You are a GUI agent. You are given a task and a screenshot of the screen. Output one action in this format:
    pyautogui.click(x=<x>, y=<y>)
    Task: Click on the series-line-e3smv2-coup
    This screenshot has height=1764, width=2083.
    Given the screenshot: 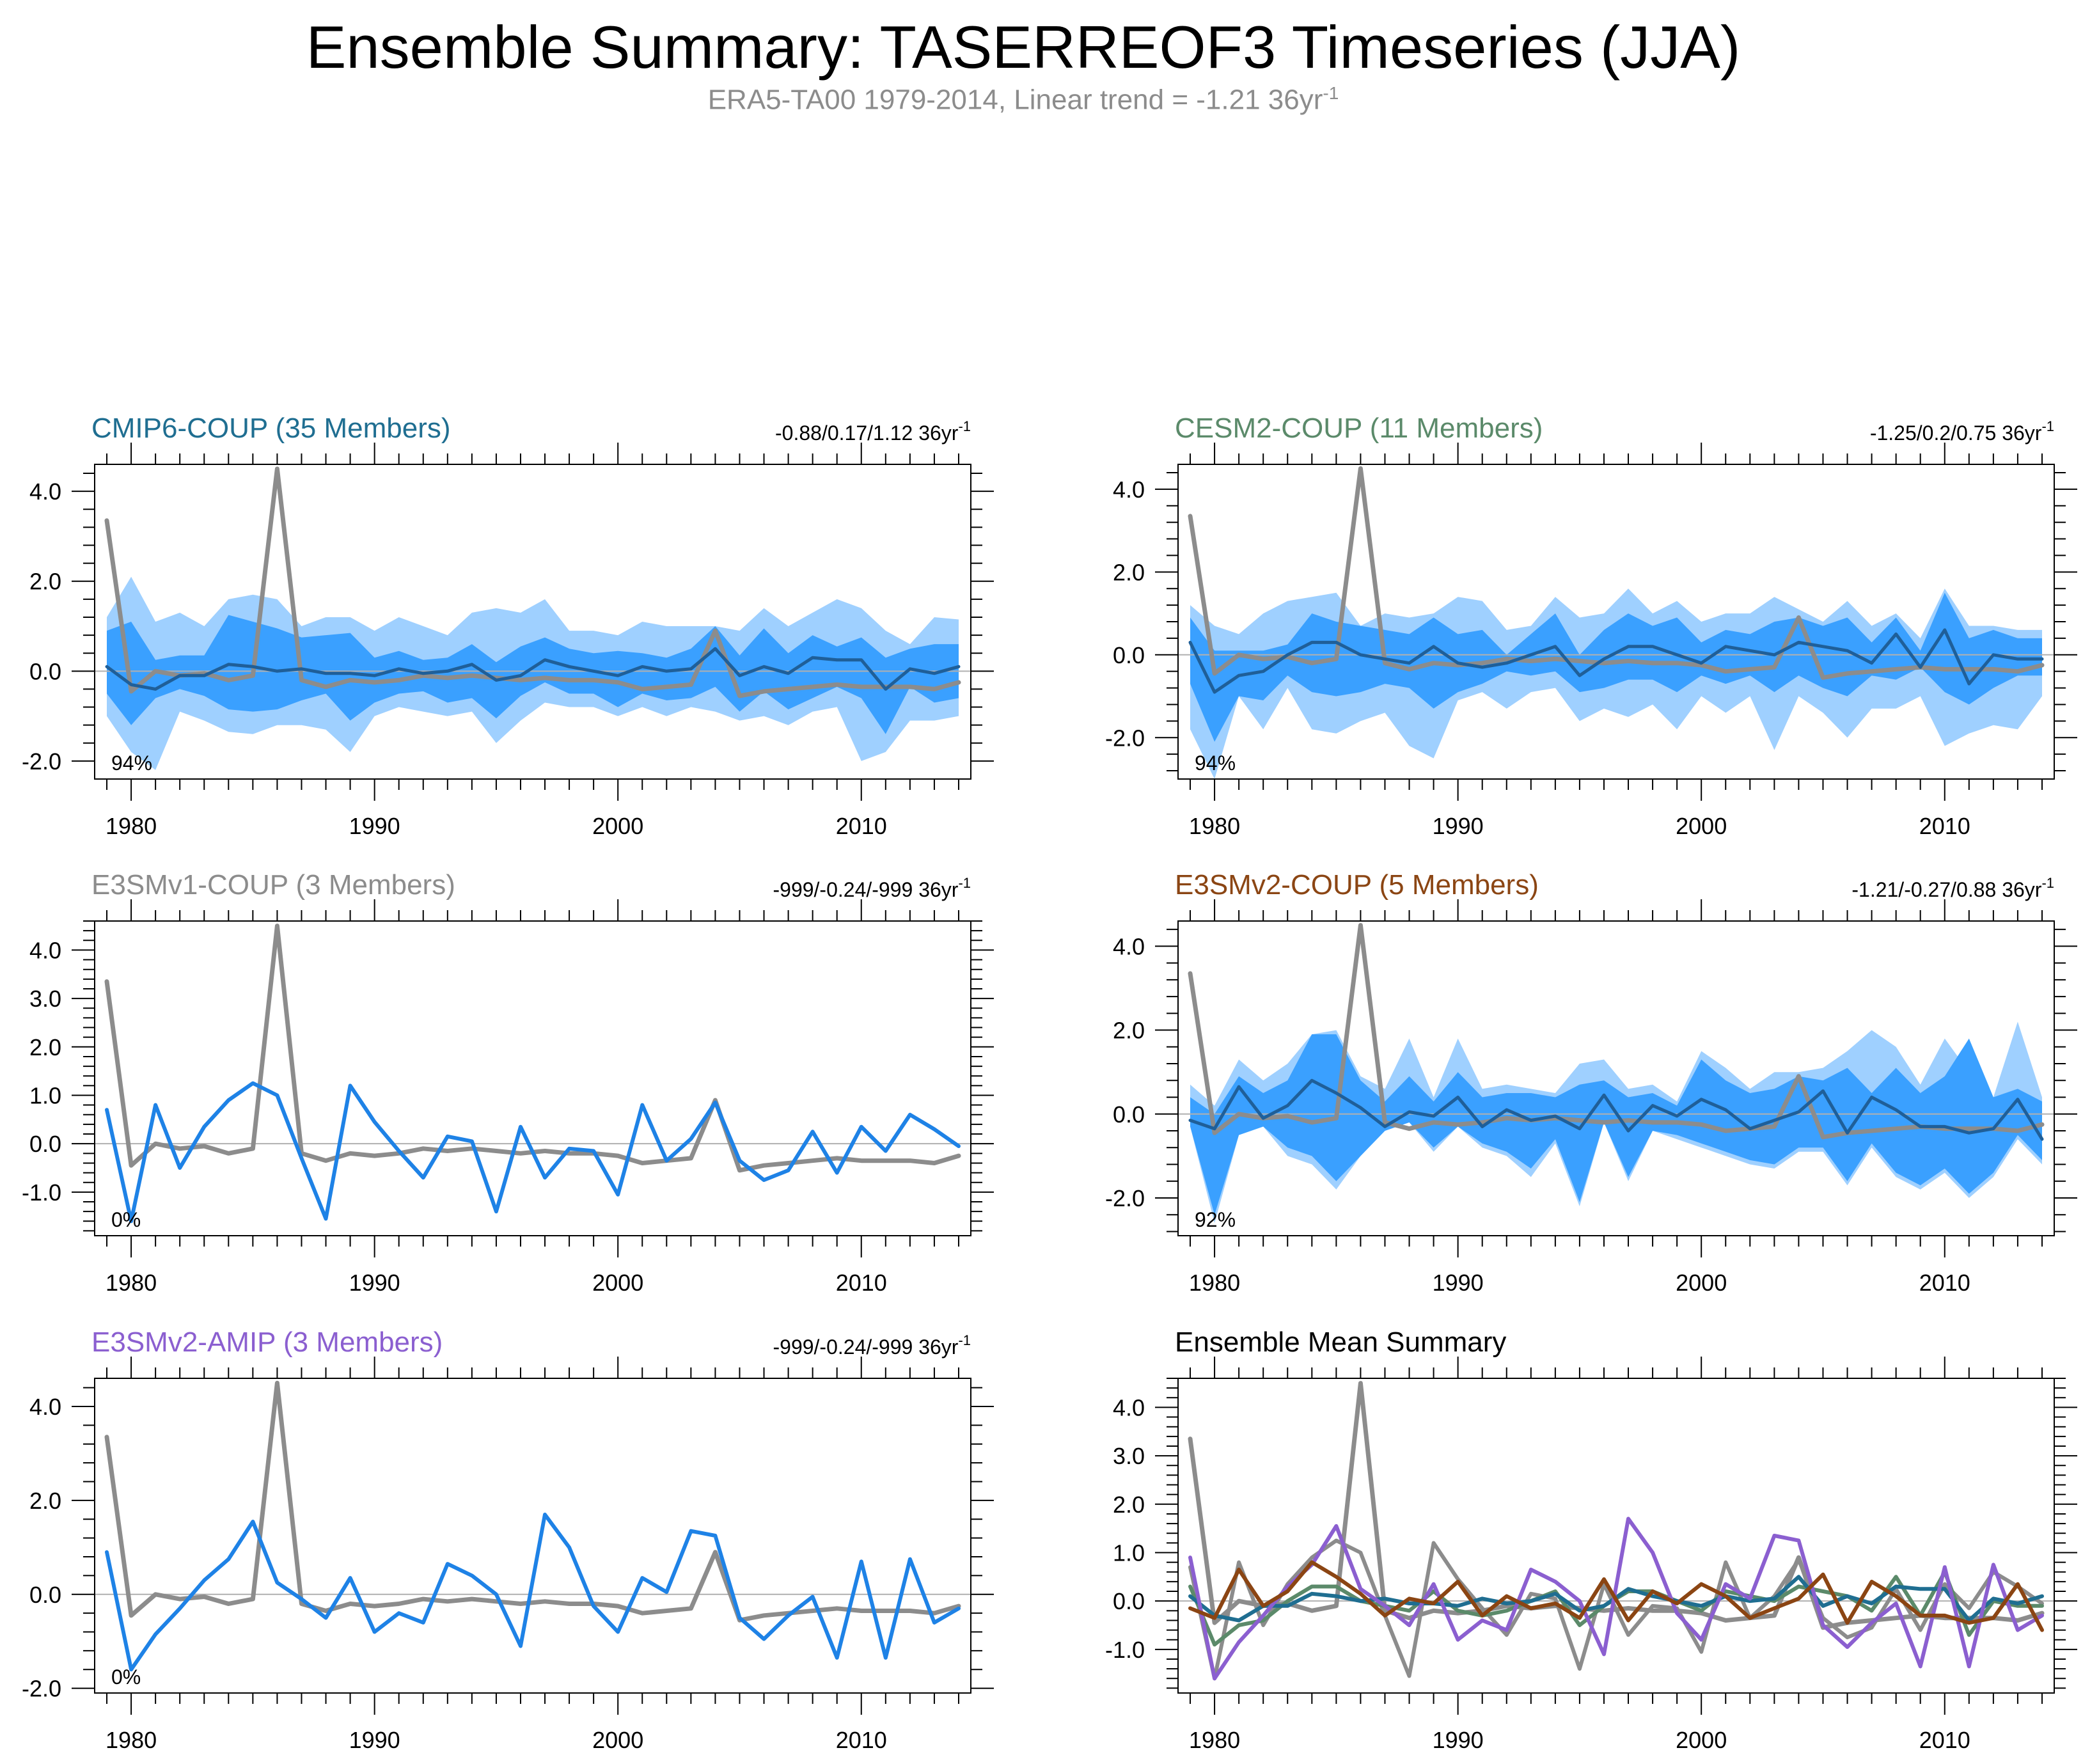 What is the action you would take?
    pyautogui.click(x=1616, y=1596)
    